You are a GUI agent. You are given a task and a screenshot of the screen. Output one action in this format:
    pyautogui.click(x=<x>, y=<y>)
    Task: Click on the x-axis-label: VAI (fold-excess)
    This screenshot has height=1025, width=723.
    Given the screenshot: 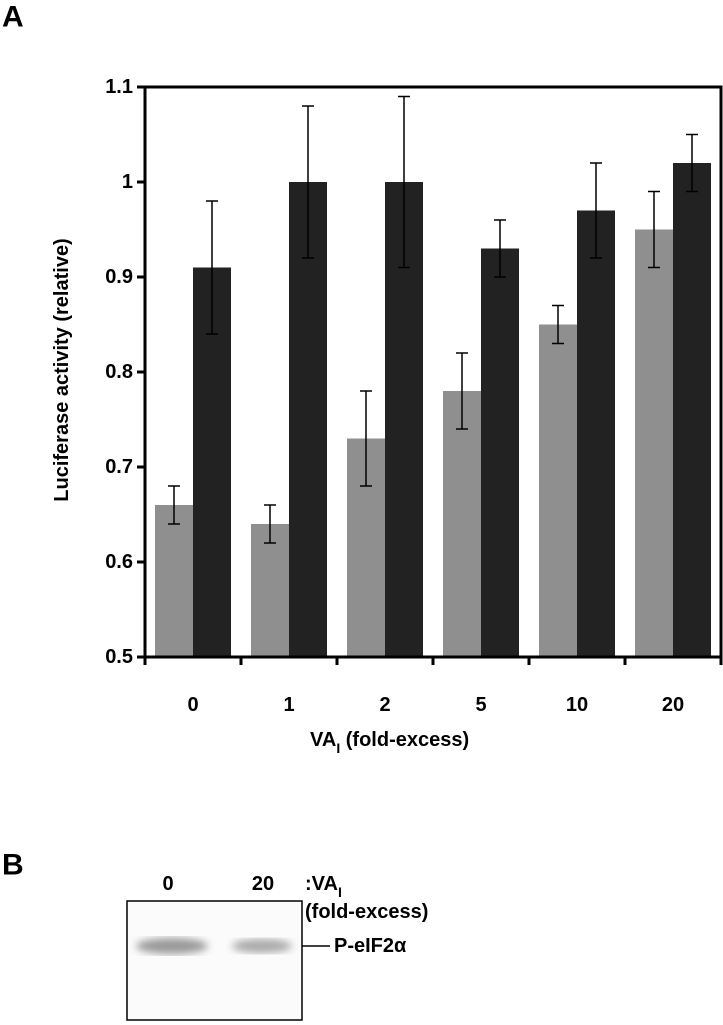 What is the action you would take?
    pyautogui.click(x=389, y=742)
    